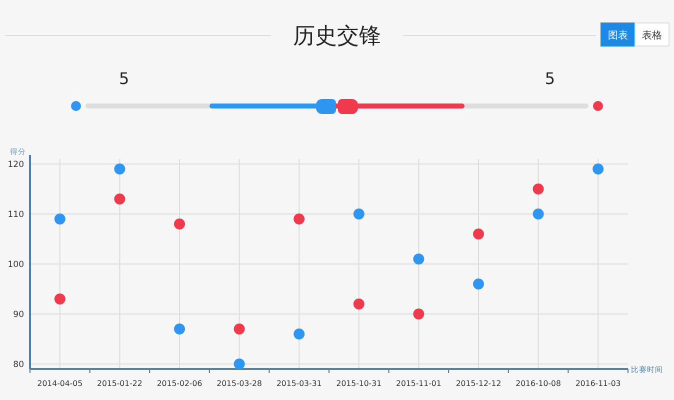  Describe the element at coordinates (16, 265) in the screenshot. I see `y-tick-label: 100` at that location.